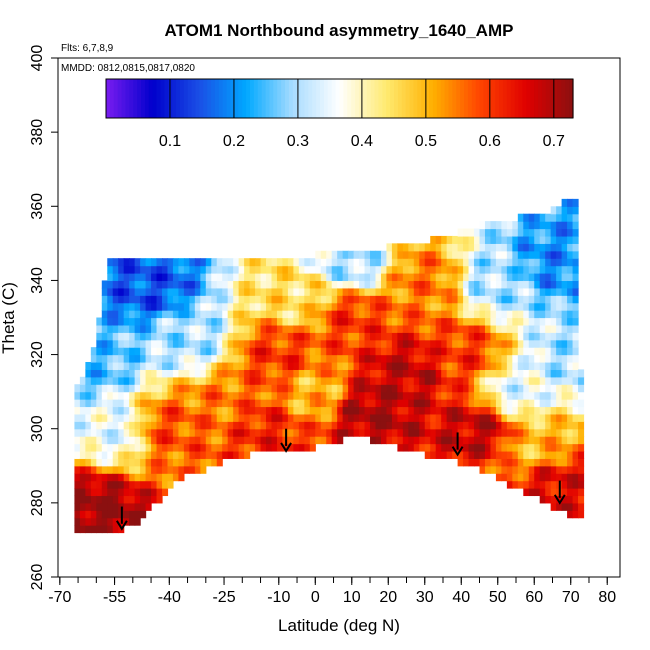  Describe the element at coordinates (339, 98) in the screenshot. I see `colorbar-frame` at that location.